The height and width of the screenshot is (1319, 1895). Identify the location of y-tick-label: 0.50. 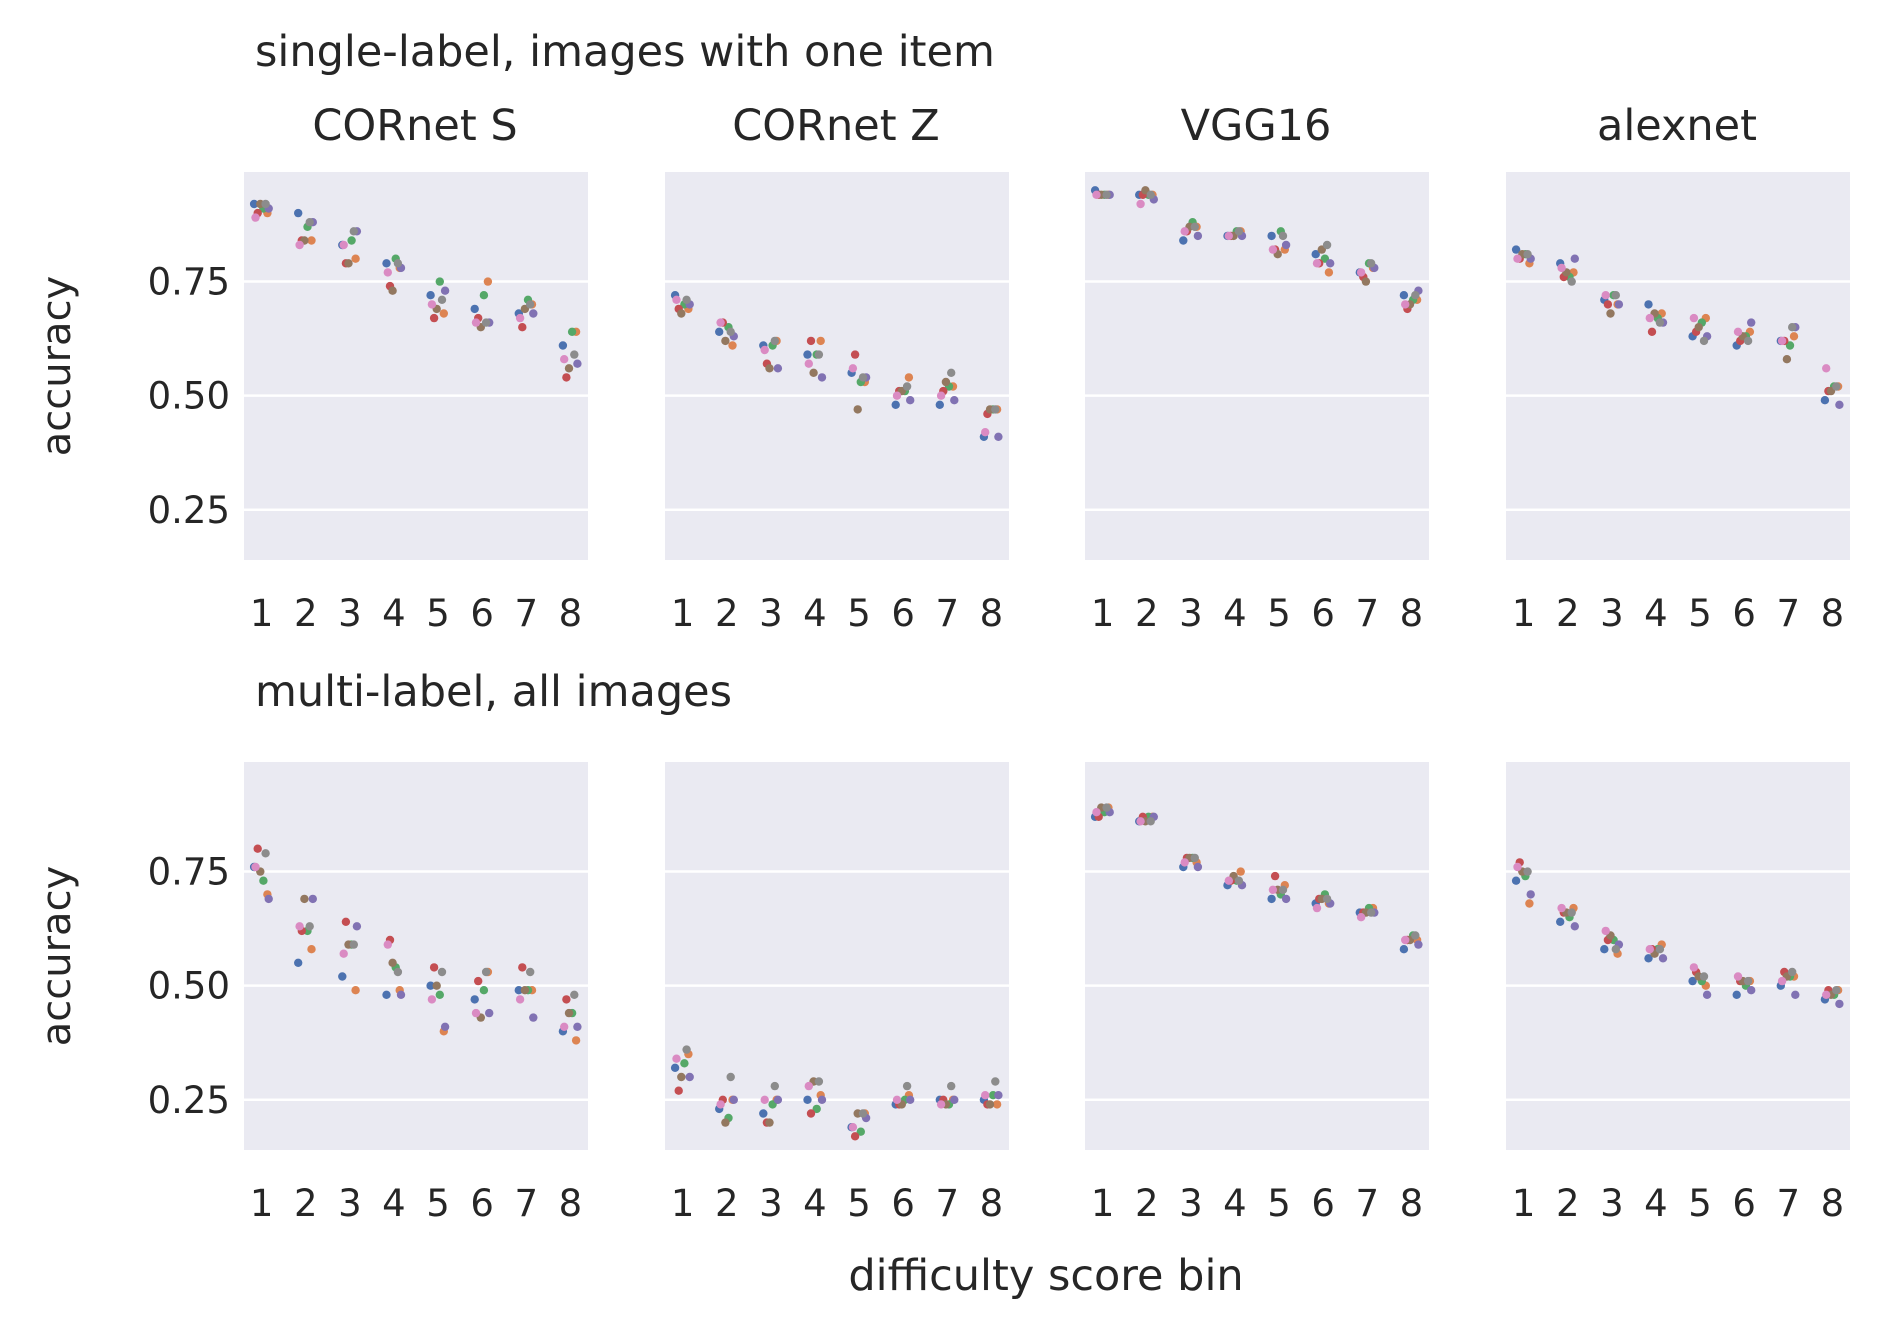
(189, 396).